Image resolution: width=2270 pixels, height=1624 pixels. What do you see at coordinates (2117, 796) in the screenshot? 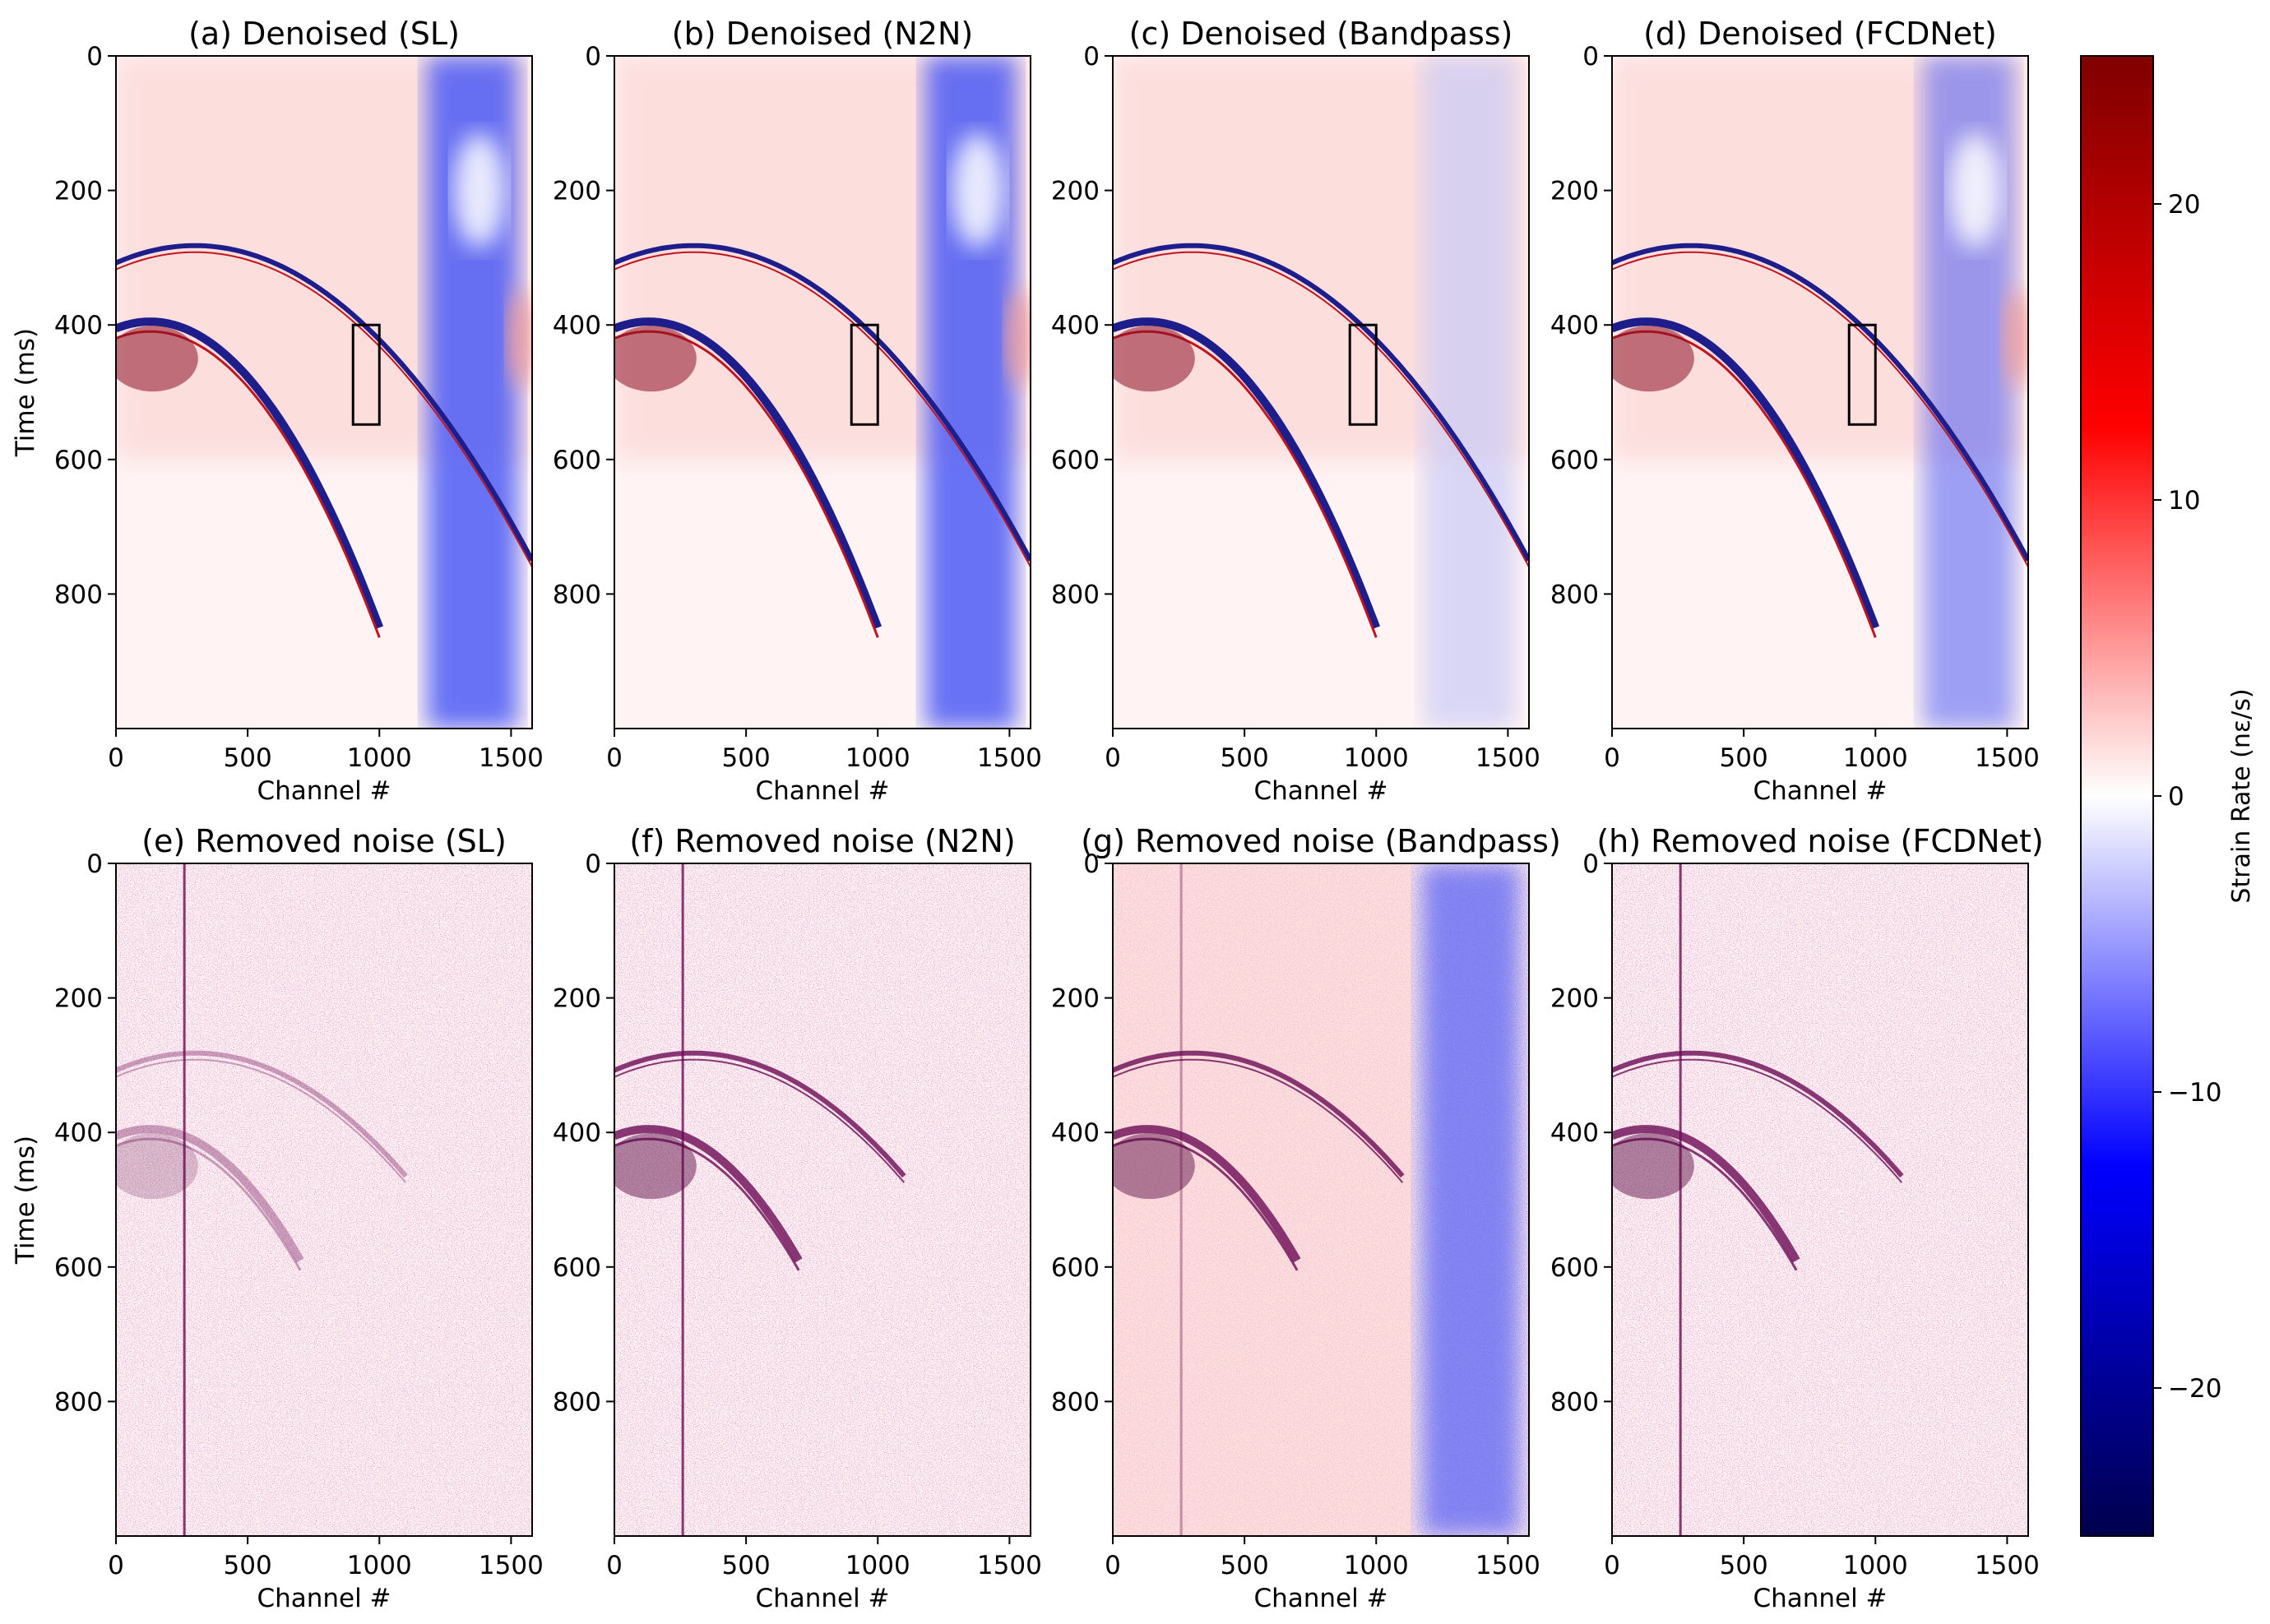
I see `colorbar-gradient` at bounding box center [2117, 796].